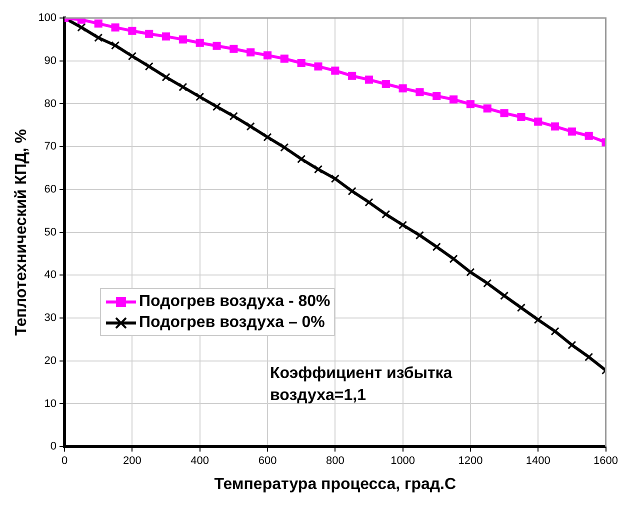 The height and width of the screenshot is (506, 629). I want to click on y-tick-label: 40, so click(50, 275).